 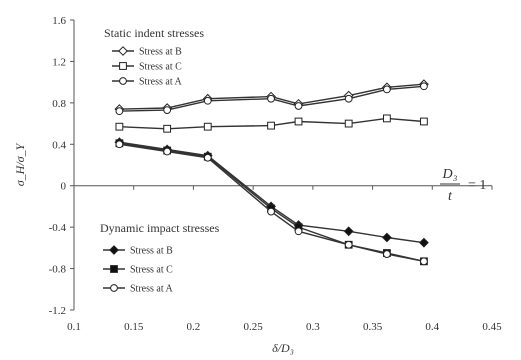 I want to click on dynamic-legend-item: Stress at C, so click(x=138, y=270).